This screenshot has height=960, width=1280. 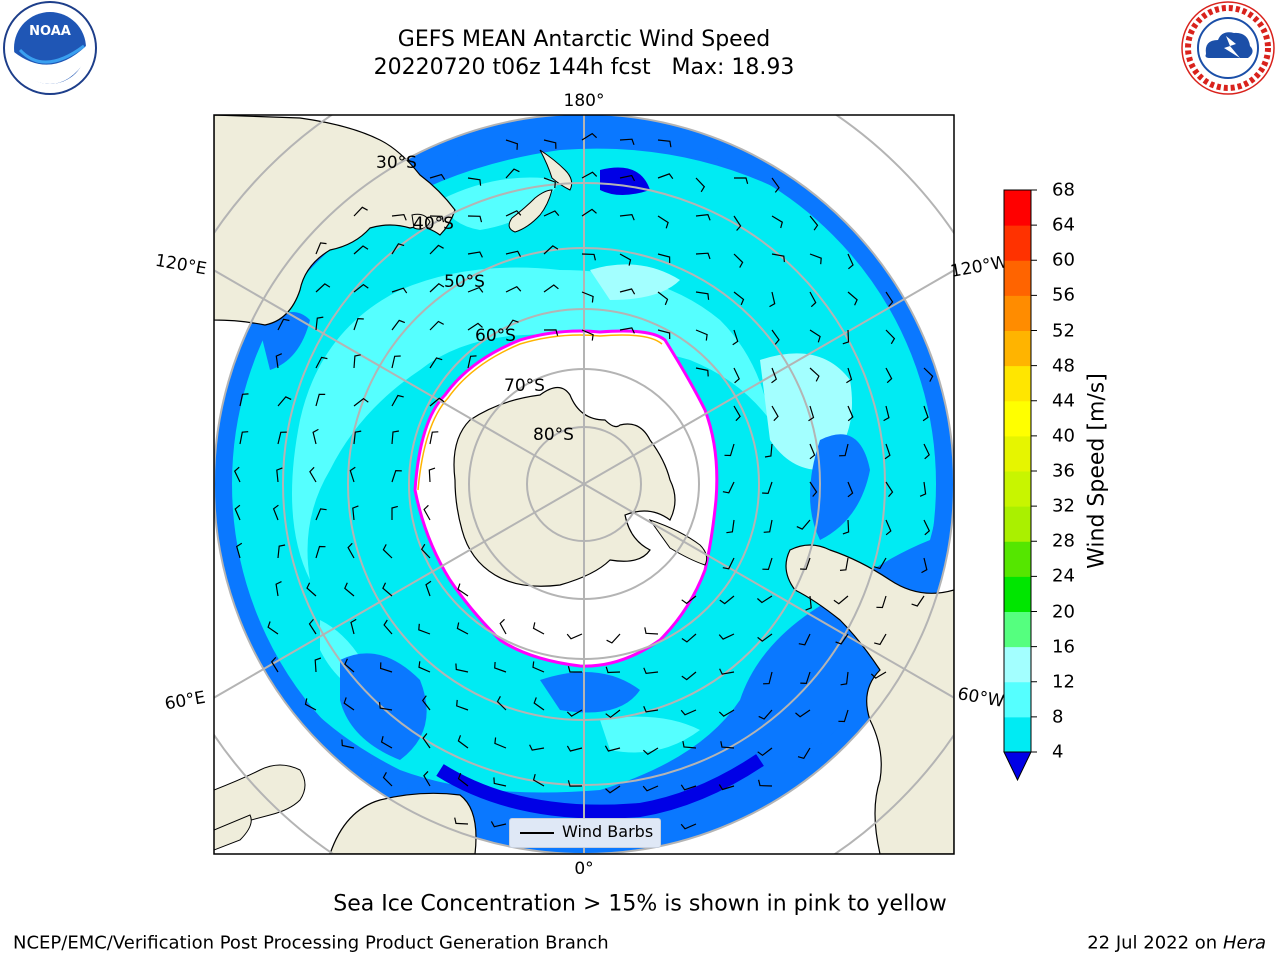 I want to click on footer-date-text: 22 Jul 2022 on, so click(x=1152, y=943).